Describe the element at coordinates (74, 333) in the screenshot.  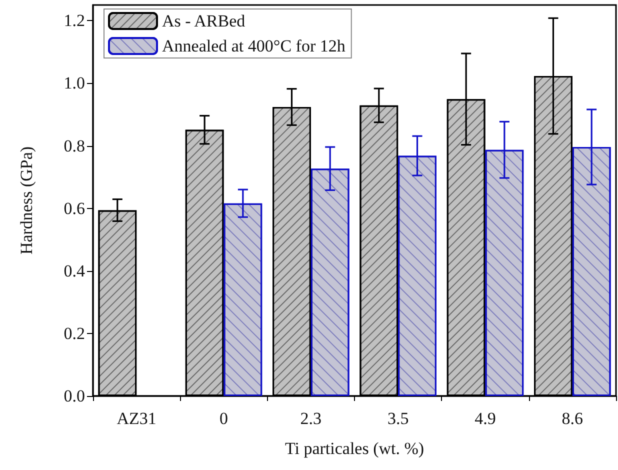
I see `y-tick-label: 0.2` at that location.